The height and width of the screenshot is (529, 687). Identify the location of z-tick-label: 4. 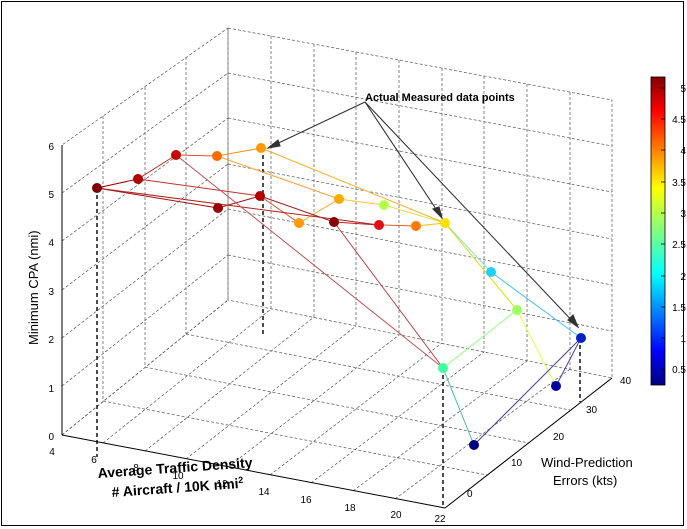
(51, 243).